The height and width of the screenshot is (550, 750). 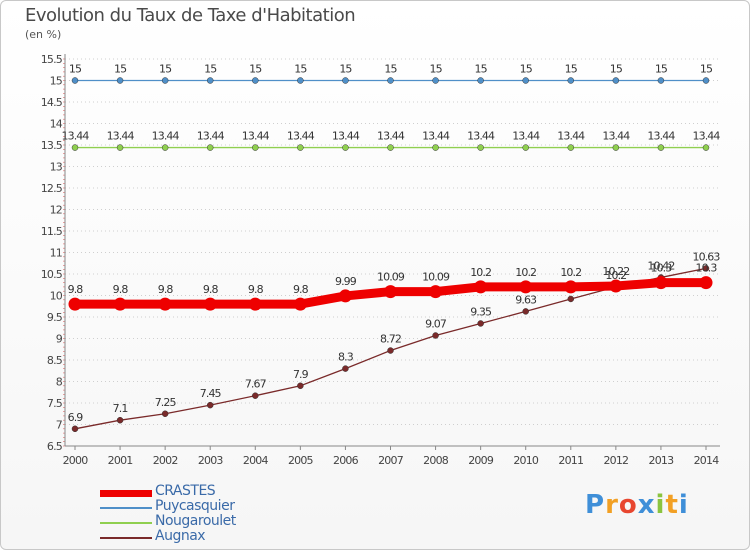 I want to click on y-tick-label: 12.5, so click(x=52, y=188).